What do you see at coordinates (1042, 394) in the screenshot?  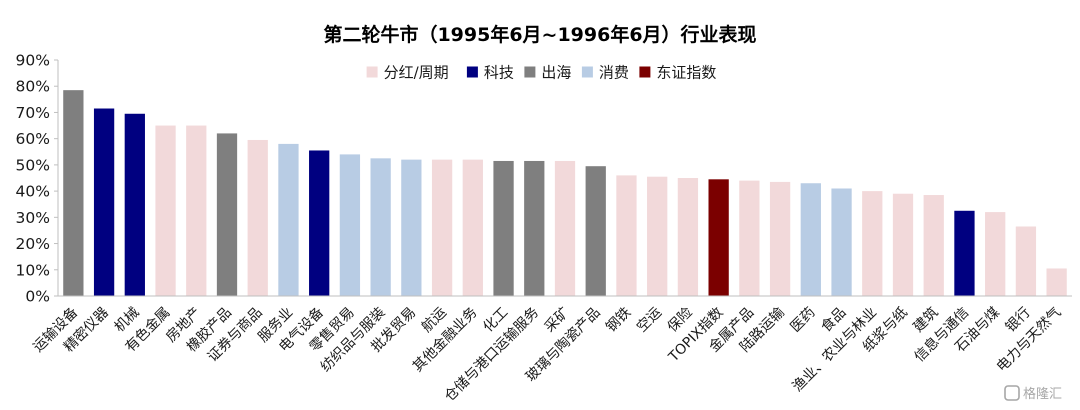 I see `watermark-text: 格隆汇` at bounding box center [1042, 394].